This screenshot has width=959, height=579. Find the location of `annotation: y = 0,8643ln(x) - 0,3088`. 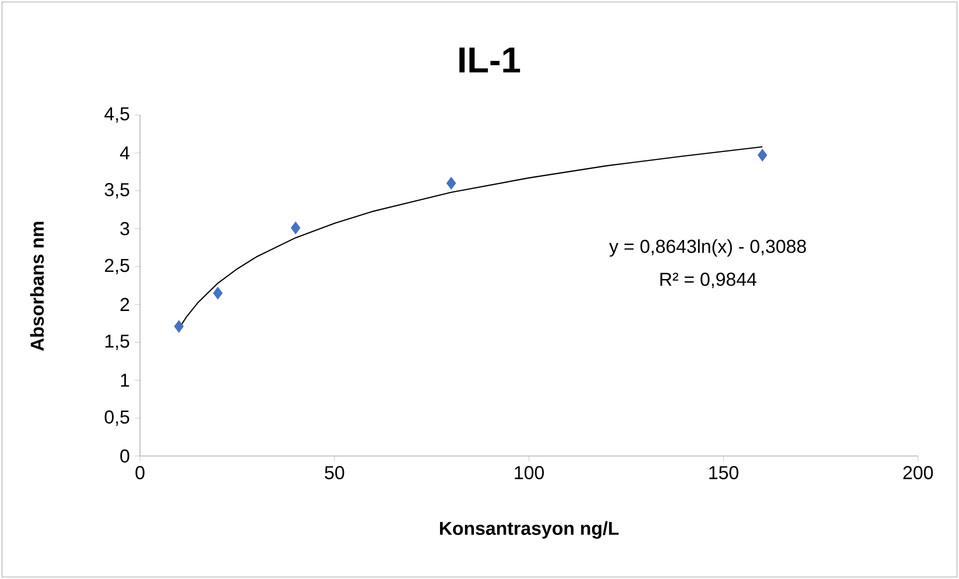

annotation: y = 0,8643ln(x) - 0,3088 is located at coordinates (707, 248).